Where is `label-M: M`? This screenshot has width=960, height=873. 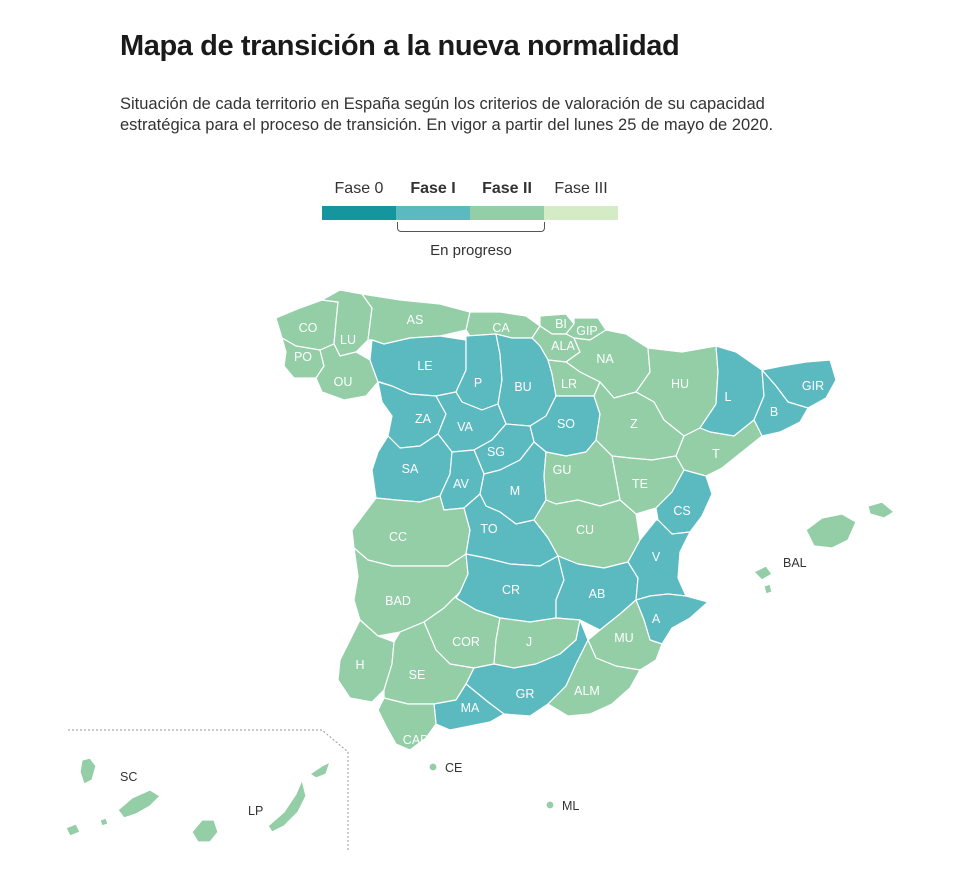 label-M: M is located at coordinates (515, 491).